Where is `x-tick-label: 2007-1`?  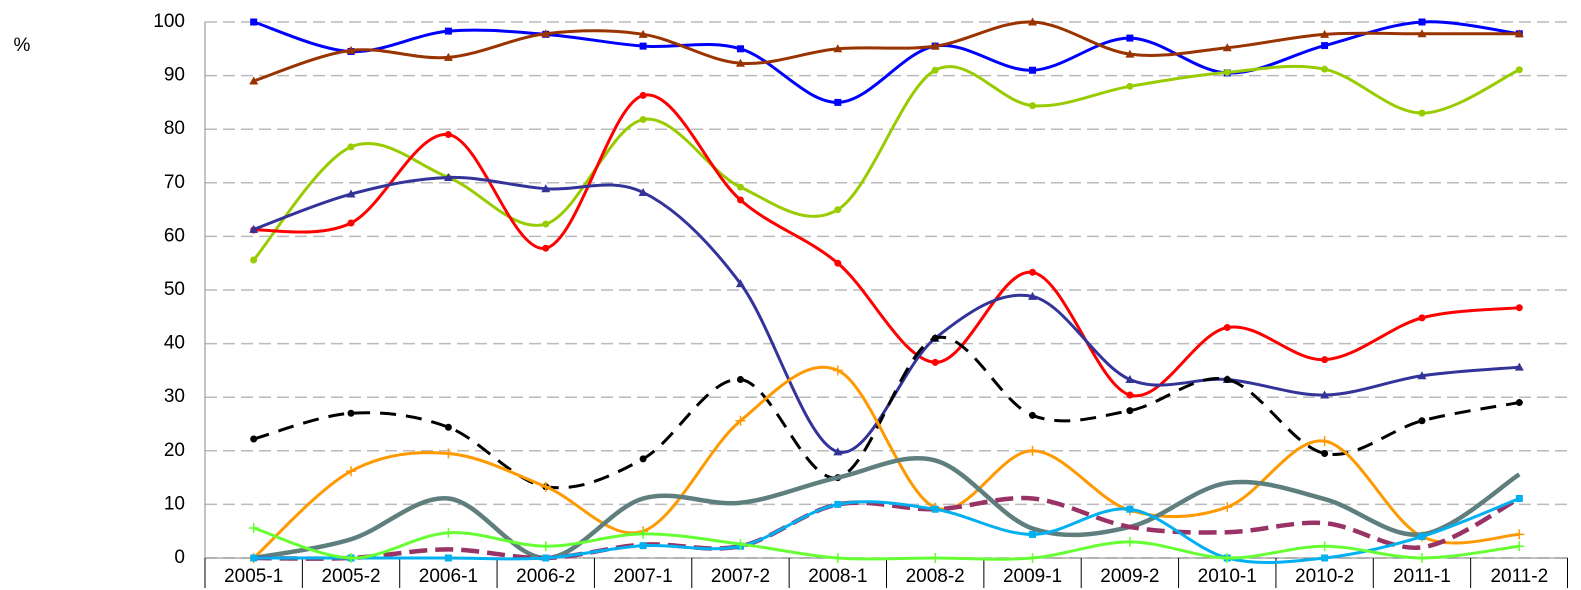 x-tick-label: 2007-1 is located at coordinates (643, 576).